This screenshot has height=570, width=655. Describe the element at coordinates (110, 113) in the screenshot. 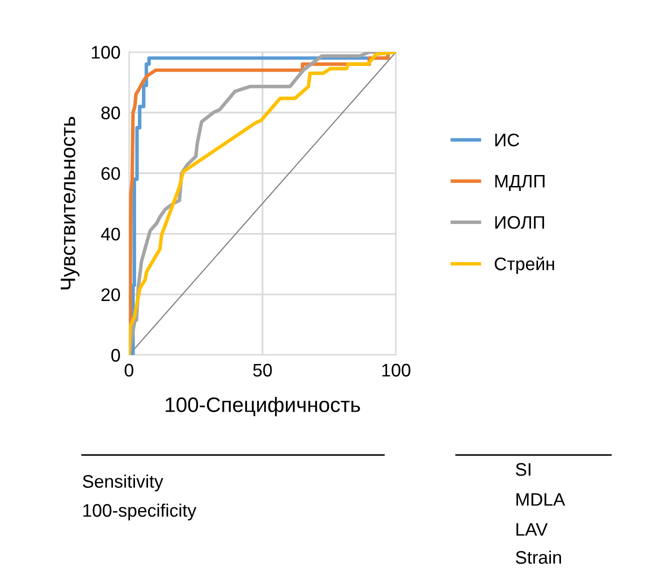

I see `y-tick-label: 80` at that location.